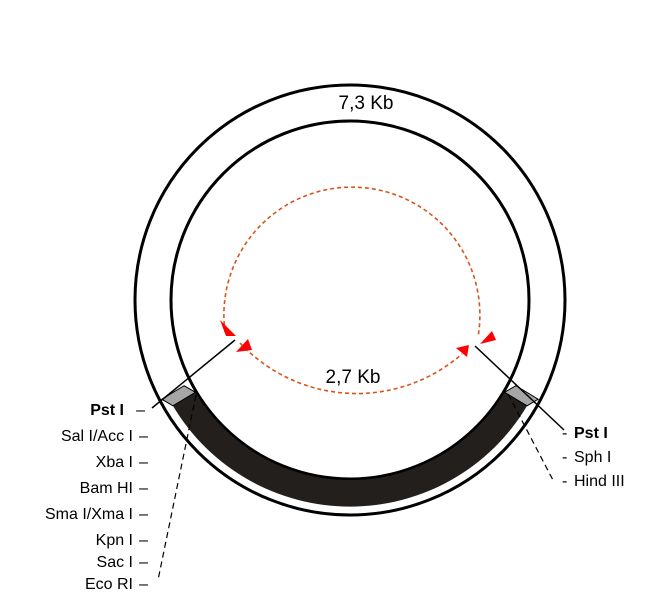 The width and height of the screenshot is (645, 593). What do you see at coordinates (462, 351) in the screenshot?
I see `arrow-small-right` at bounding box center [462, 351].